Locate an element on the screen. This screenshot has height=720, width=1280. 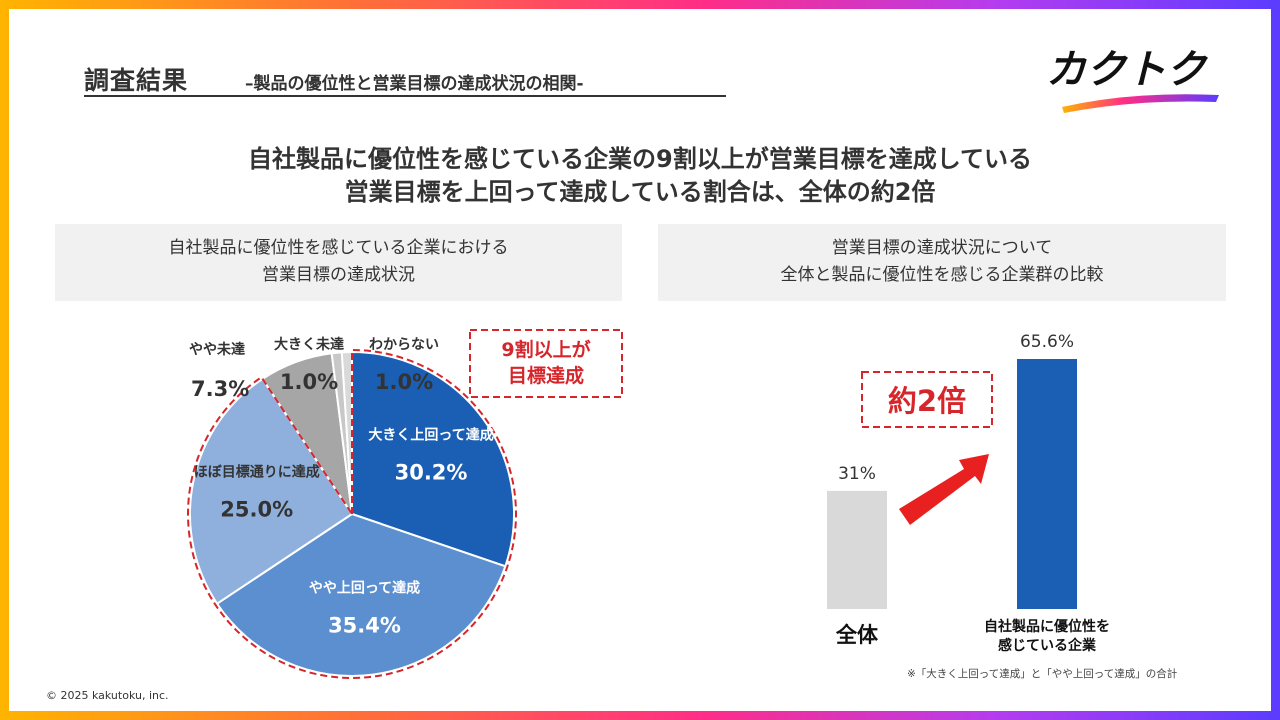
bar-category-overall-line-1: 全体 is located at coordinates (857, 635).